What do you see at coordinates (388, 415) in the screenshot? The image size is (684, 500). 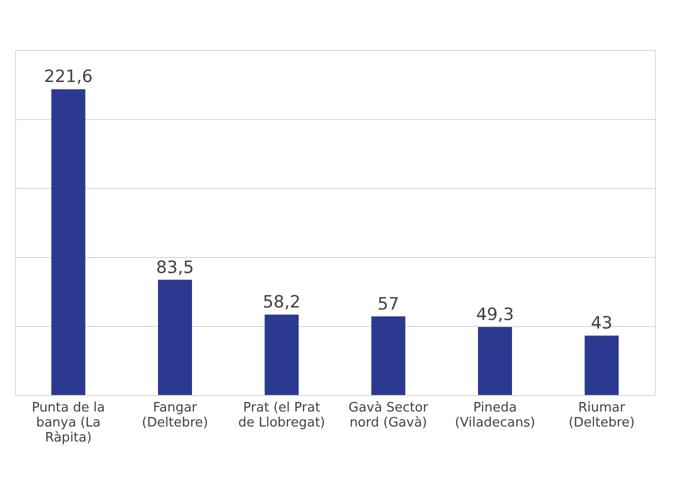 I see `x-tick-label: Gavà Sector nord (Gavà)` at bounding box center [388, 415].